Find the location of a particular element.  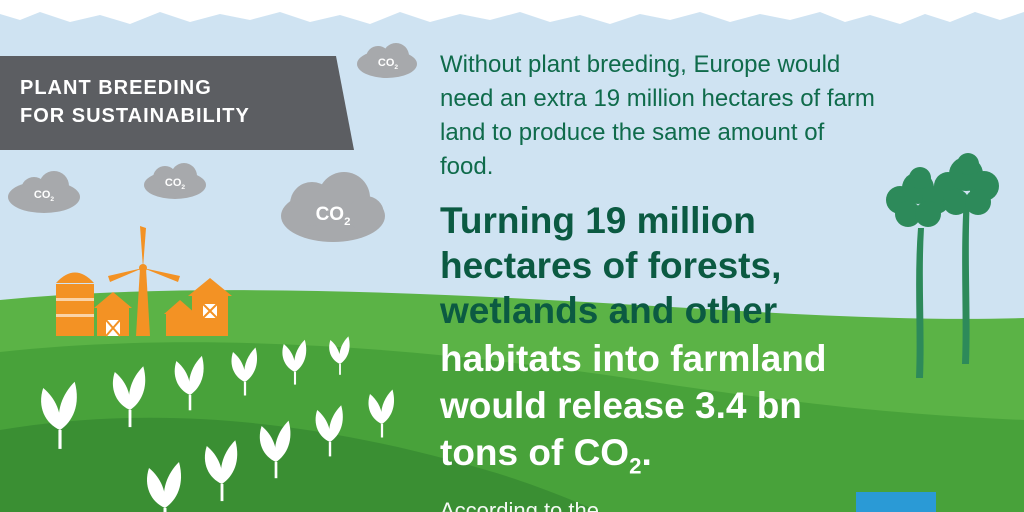

banner-line-2: FOR SUSTAINABILITY is located at coordinates (135, 116).